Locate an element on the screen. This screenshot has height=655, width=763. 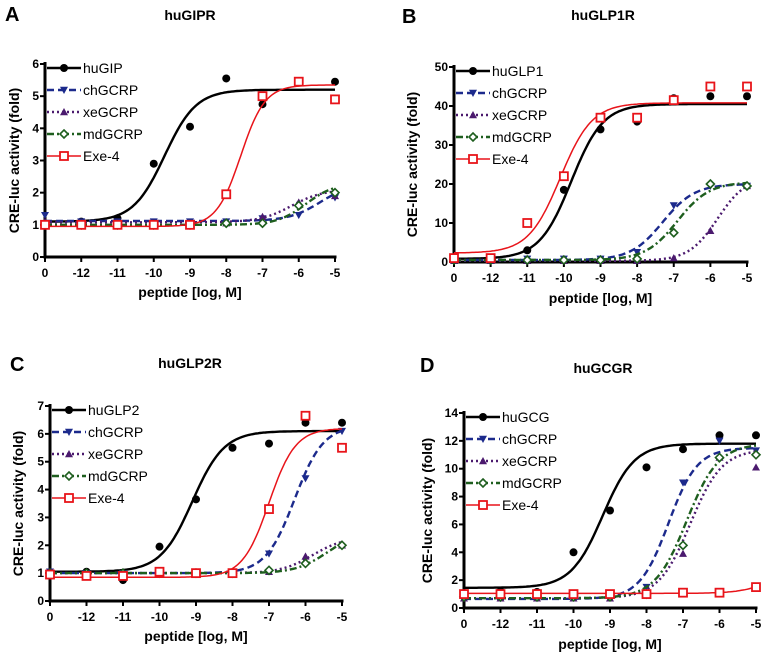
y-tick-label: 4 is located at coordinates (454, 552).